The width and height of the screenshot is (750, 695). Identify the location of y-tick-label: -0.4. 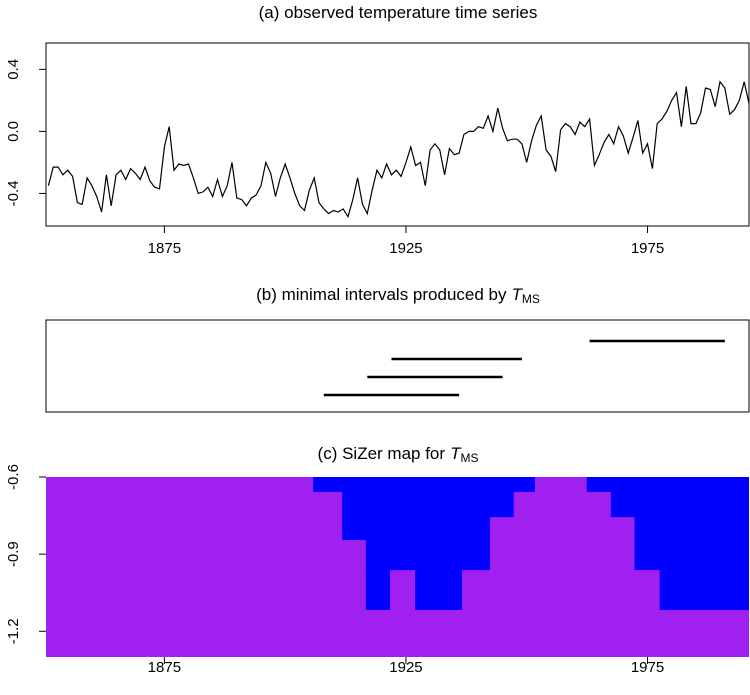
(13, 194).